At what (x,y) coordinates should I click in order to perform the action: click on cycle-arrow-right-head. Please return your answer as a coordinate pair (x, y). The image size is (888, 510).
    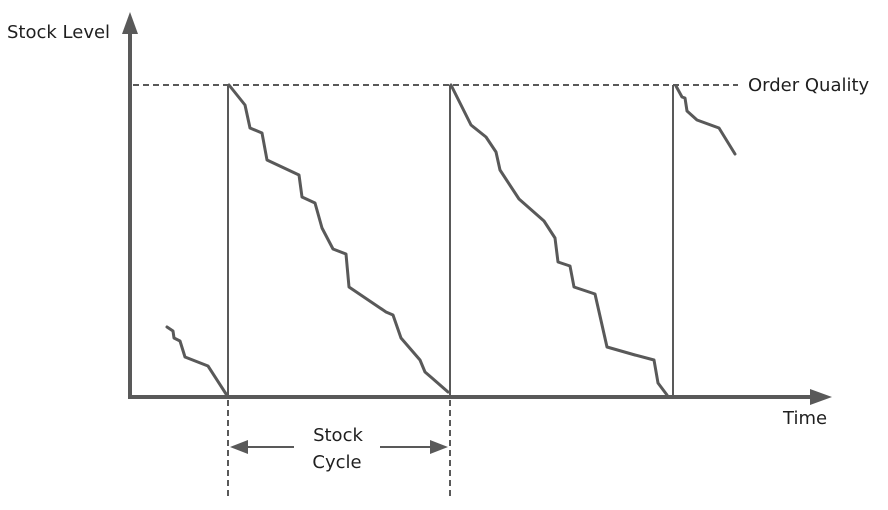
    Looking at the image, I should click on (439, 447).